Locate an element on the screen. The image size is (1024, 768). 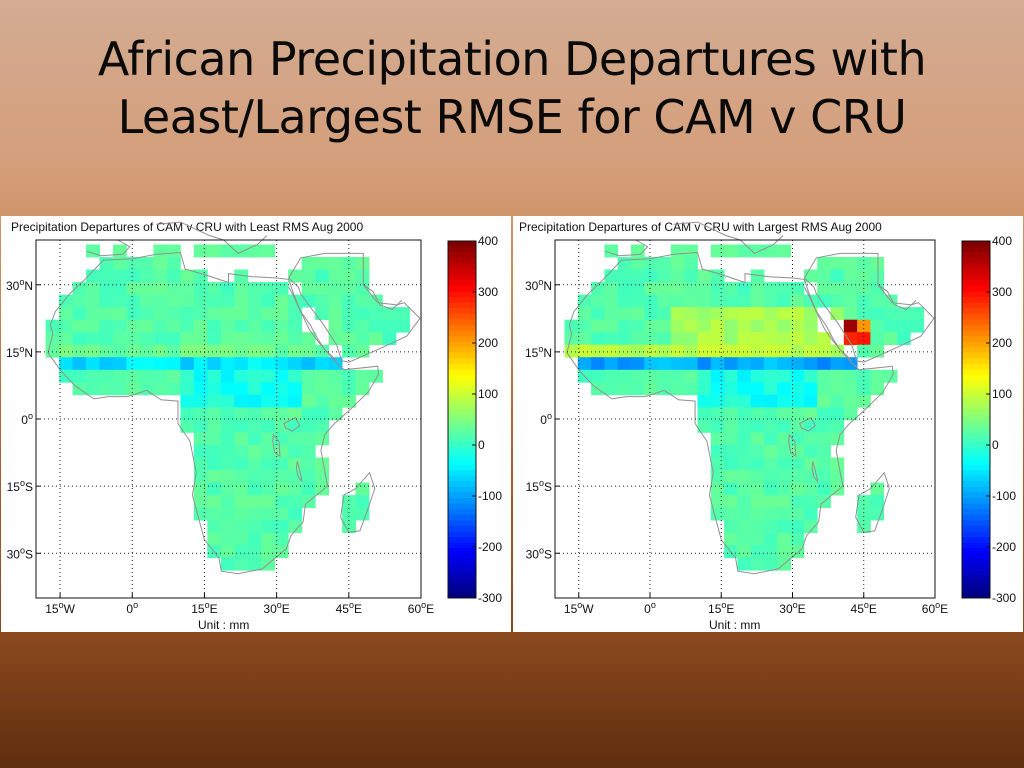
lon-tick-label: 15oW is located at coordinates (579, 608).